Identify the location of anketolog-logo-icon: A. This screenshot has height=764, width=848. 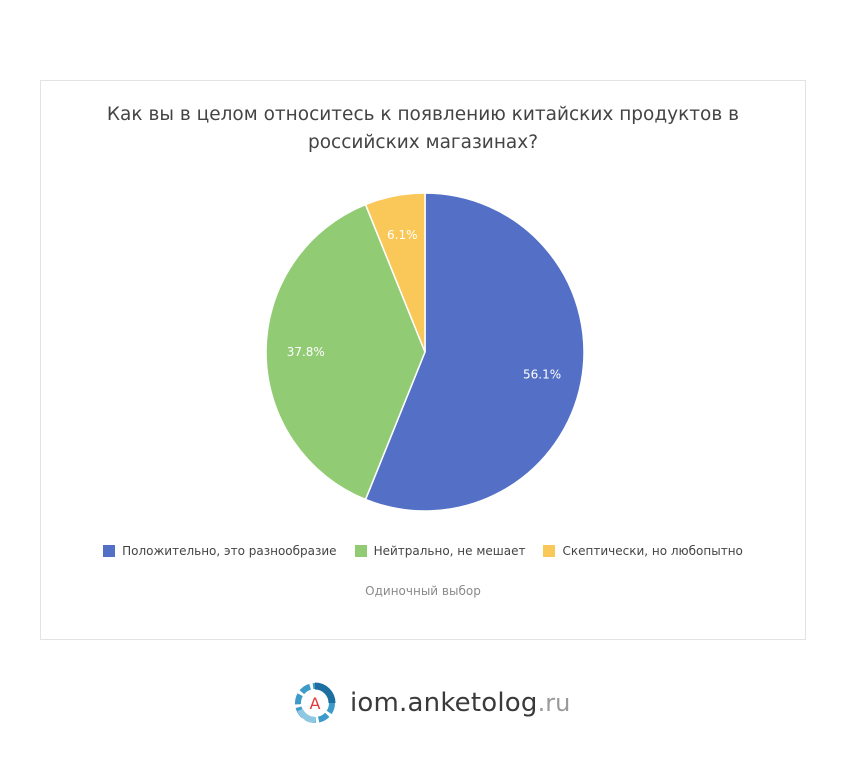
(315, 702).